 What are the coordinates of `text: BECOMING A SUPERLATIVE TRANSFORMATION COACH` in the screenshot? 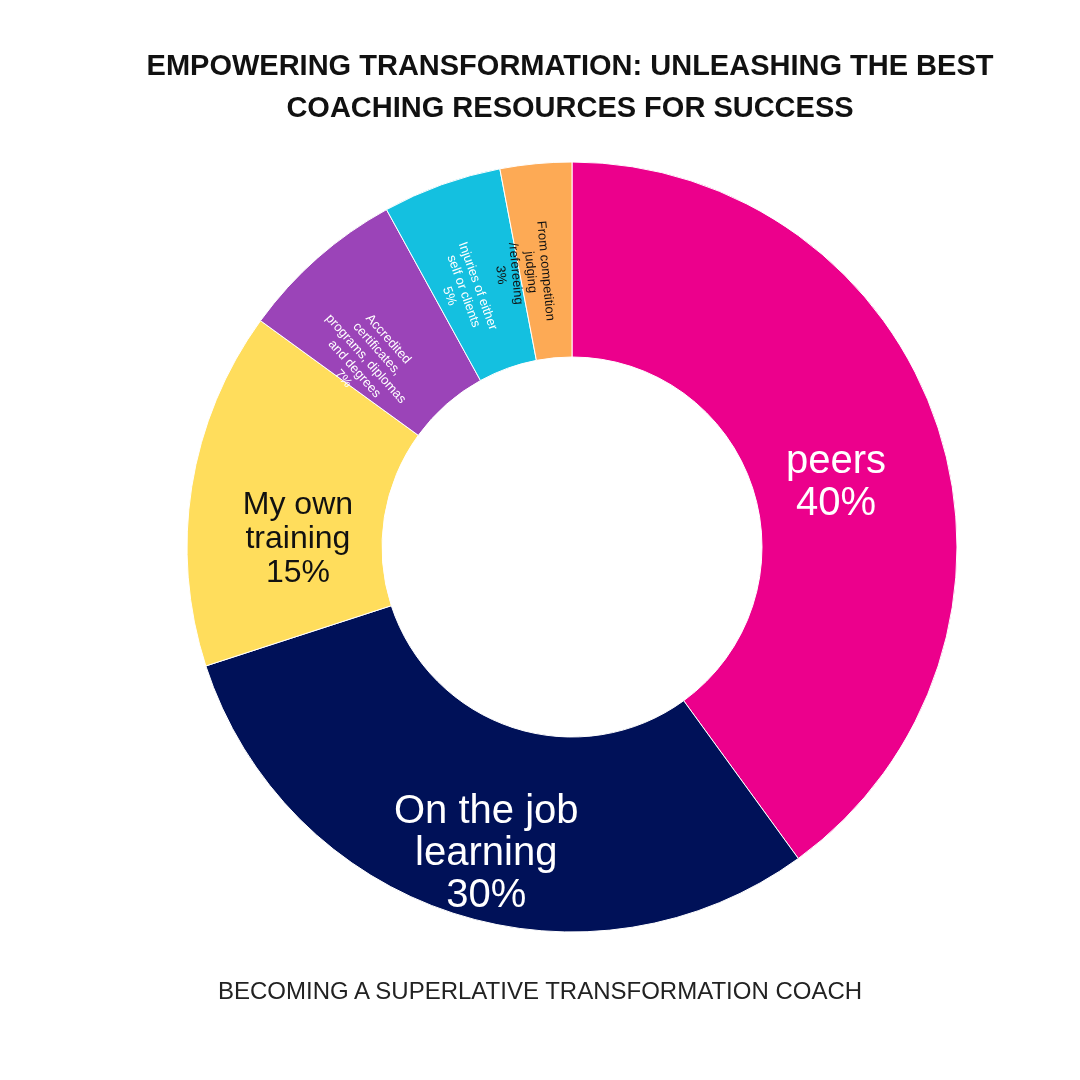 It's located at (540, 990).